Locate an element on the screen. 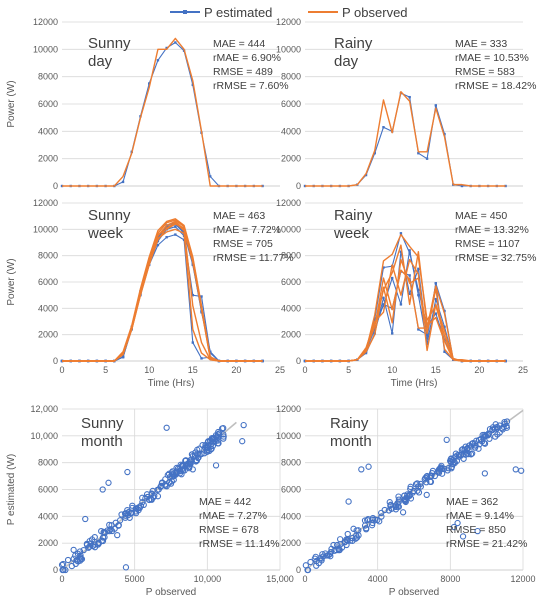 Image resolution: width=550 pixels, height=616 pixels. x-tick-label: 20 is located at coordinates (236, 370).